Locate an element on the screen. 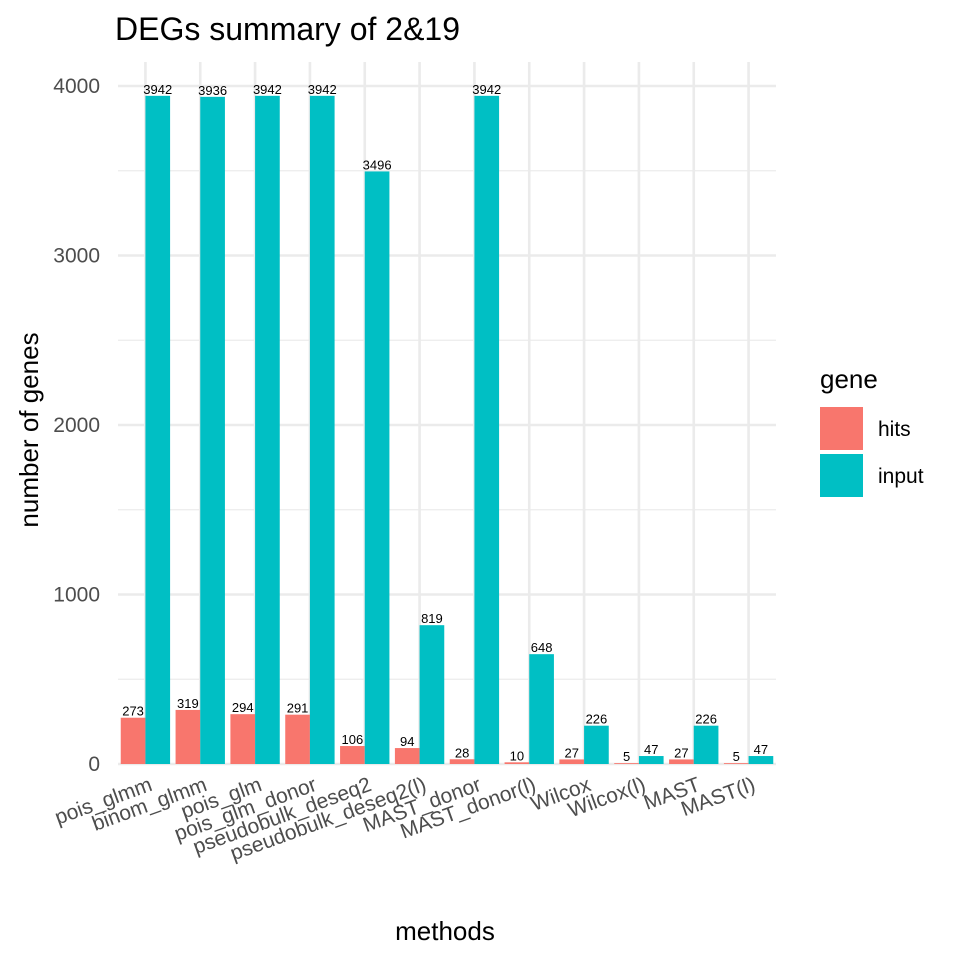 This screenshot has width=960, height=960. data-label-input: 3936 is located at coordinates (212, 90).